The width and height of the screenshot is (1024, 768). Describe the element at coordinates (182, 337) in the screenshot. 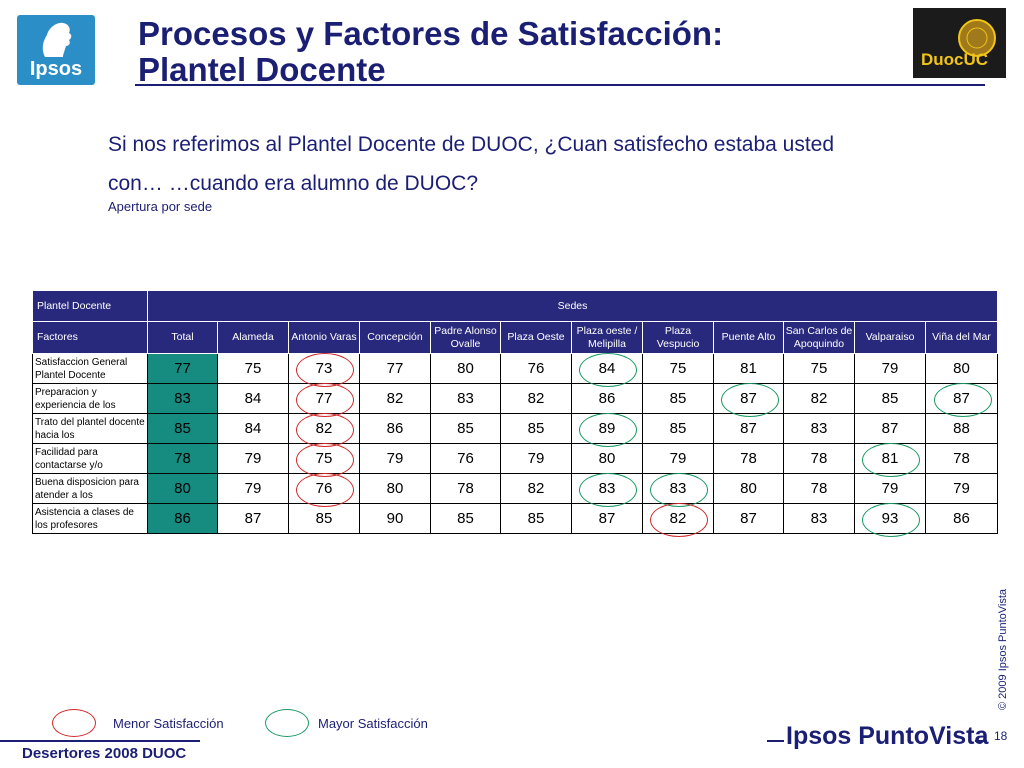

I see `column-header: Total` at that location.